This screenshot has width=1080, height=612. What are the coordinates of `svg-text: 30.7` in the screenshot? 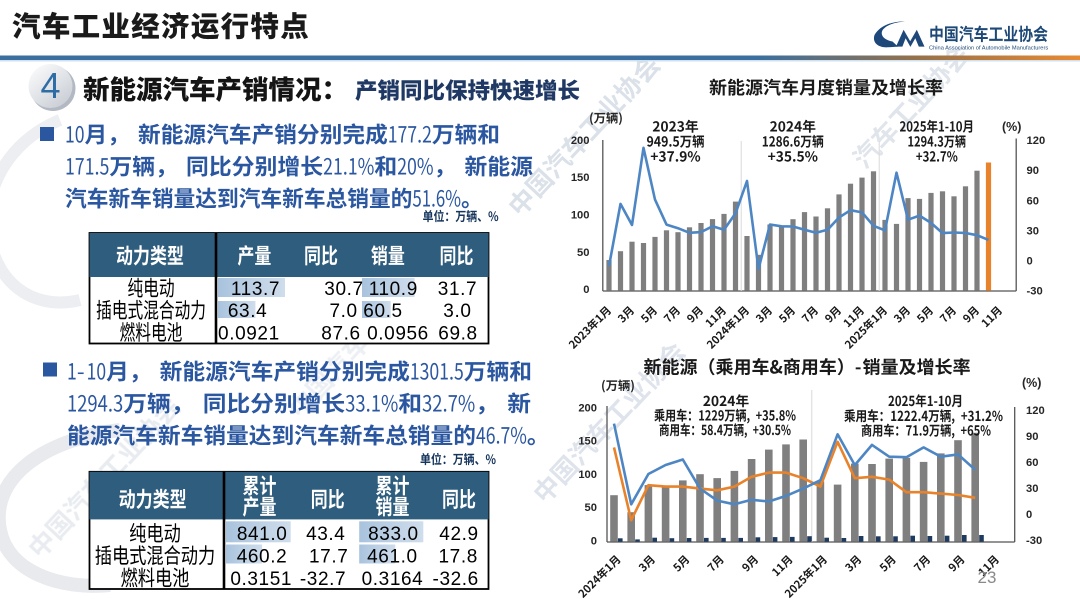 It's located at (343, 289).